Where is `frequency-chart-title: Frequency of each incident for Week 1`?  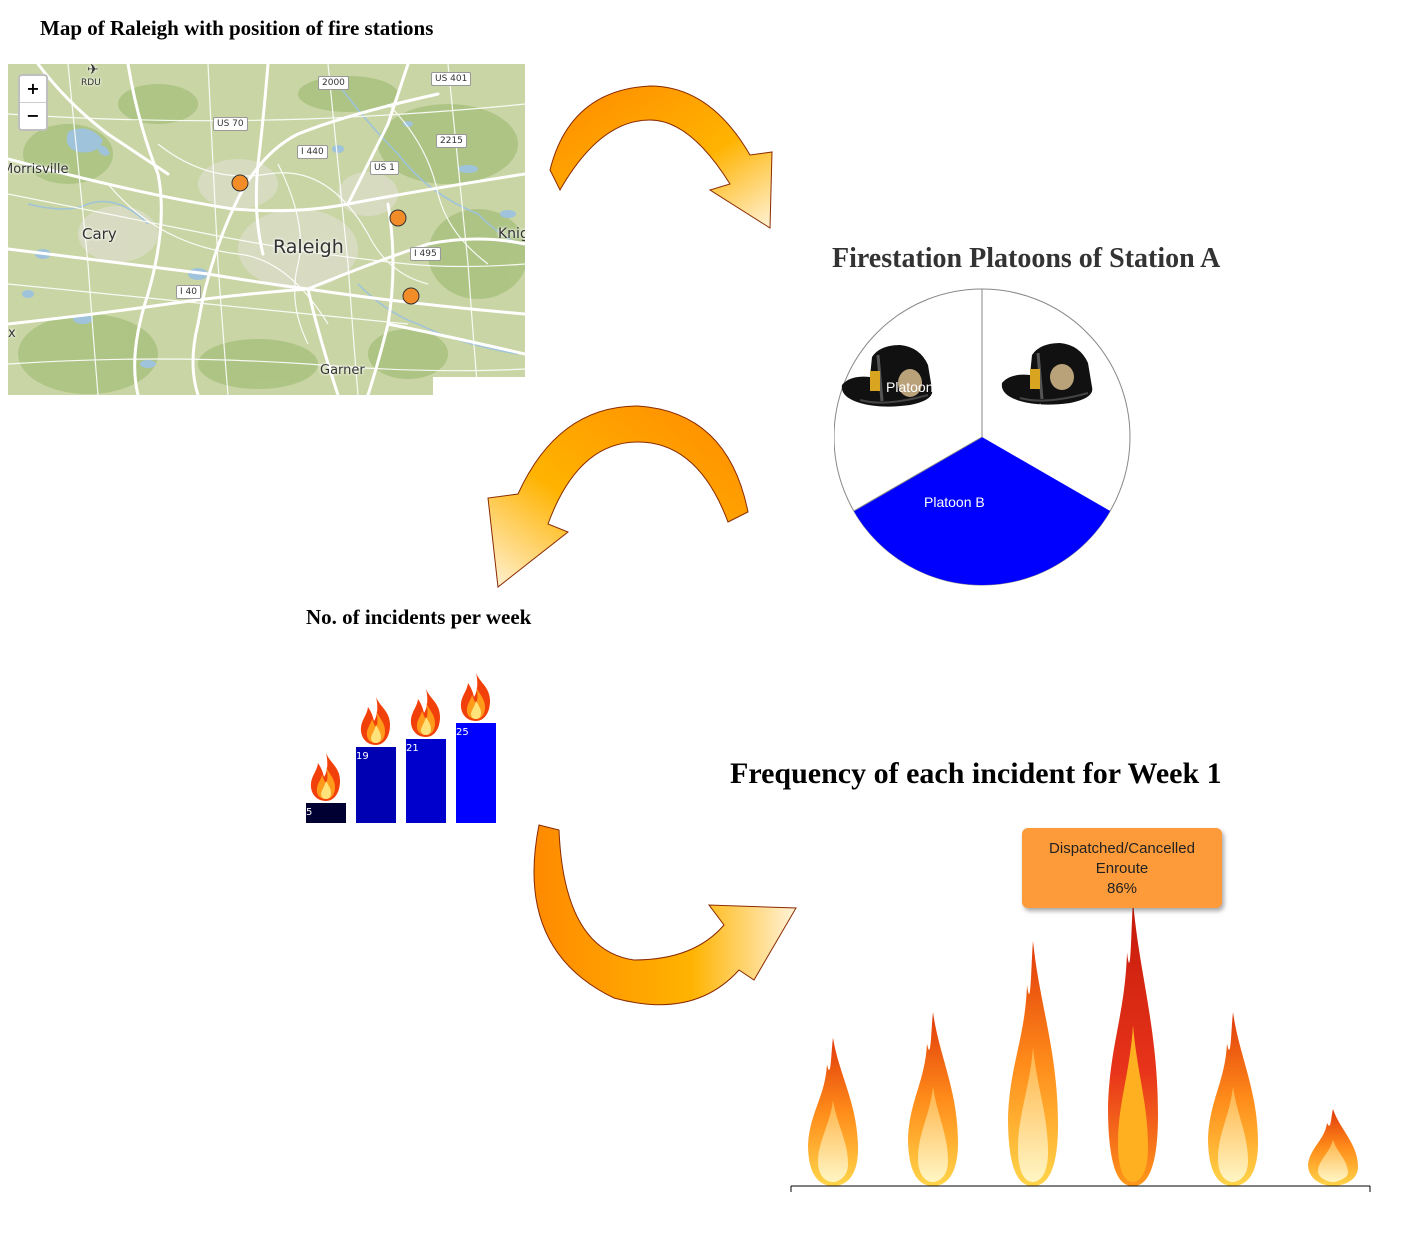 frequency-chart-title: Frequency of each incident for Week 1 is located at coordinates (976, 773).